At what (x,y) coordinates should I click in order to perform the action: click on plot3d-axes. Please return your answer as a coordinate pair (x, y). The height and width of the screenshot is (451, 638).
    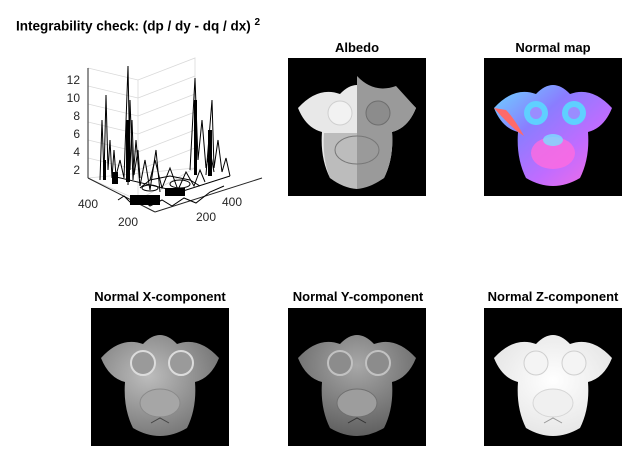
    Looking at the image, I should click on (175, 135).